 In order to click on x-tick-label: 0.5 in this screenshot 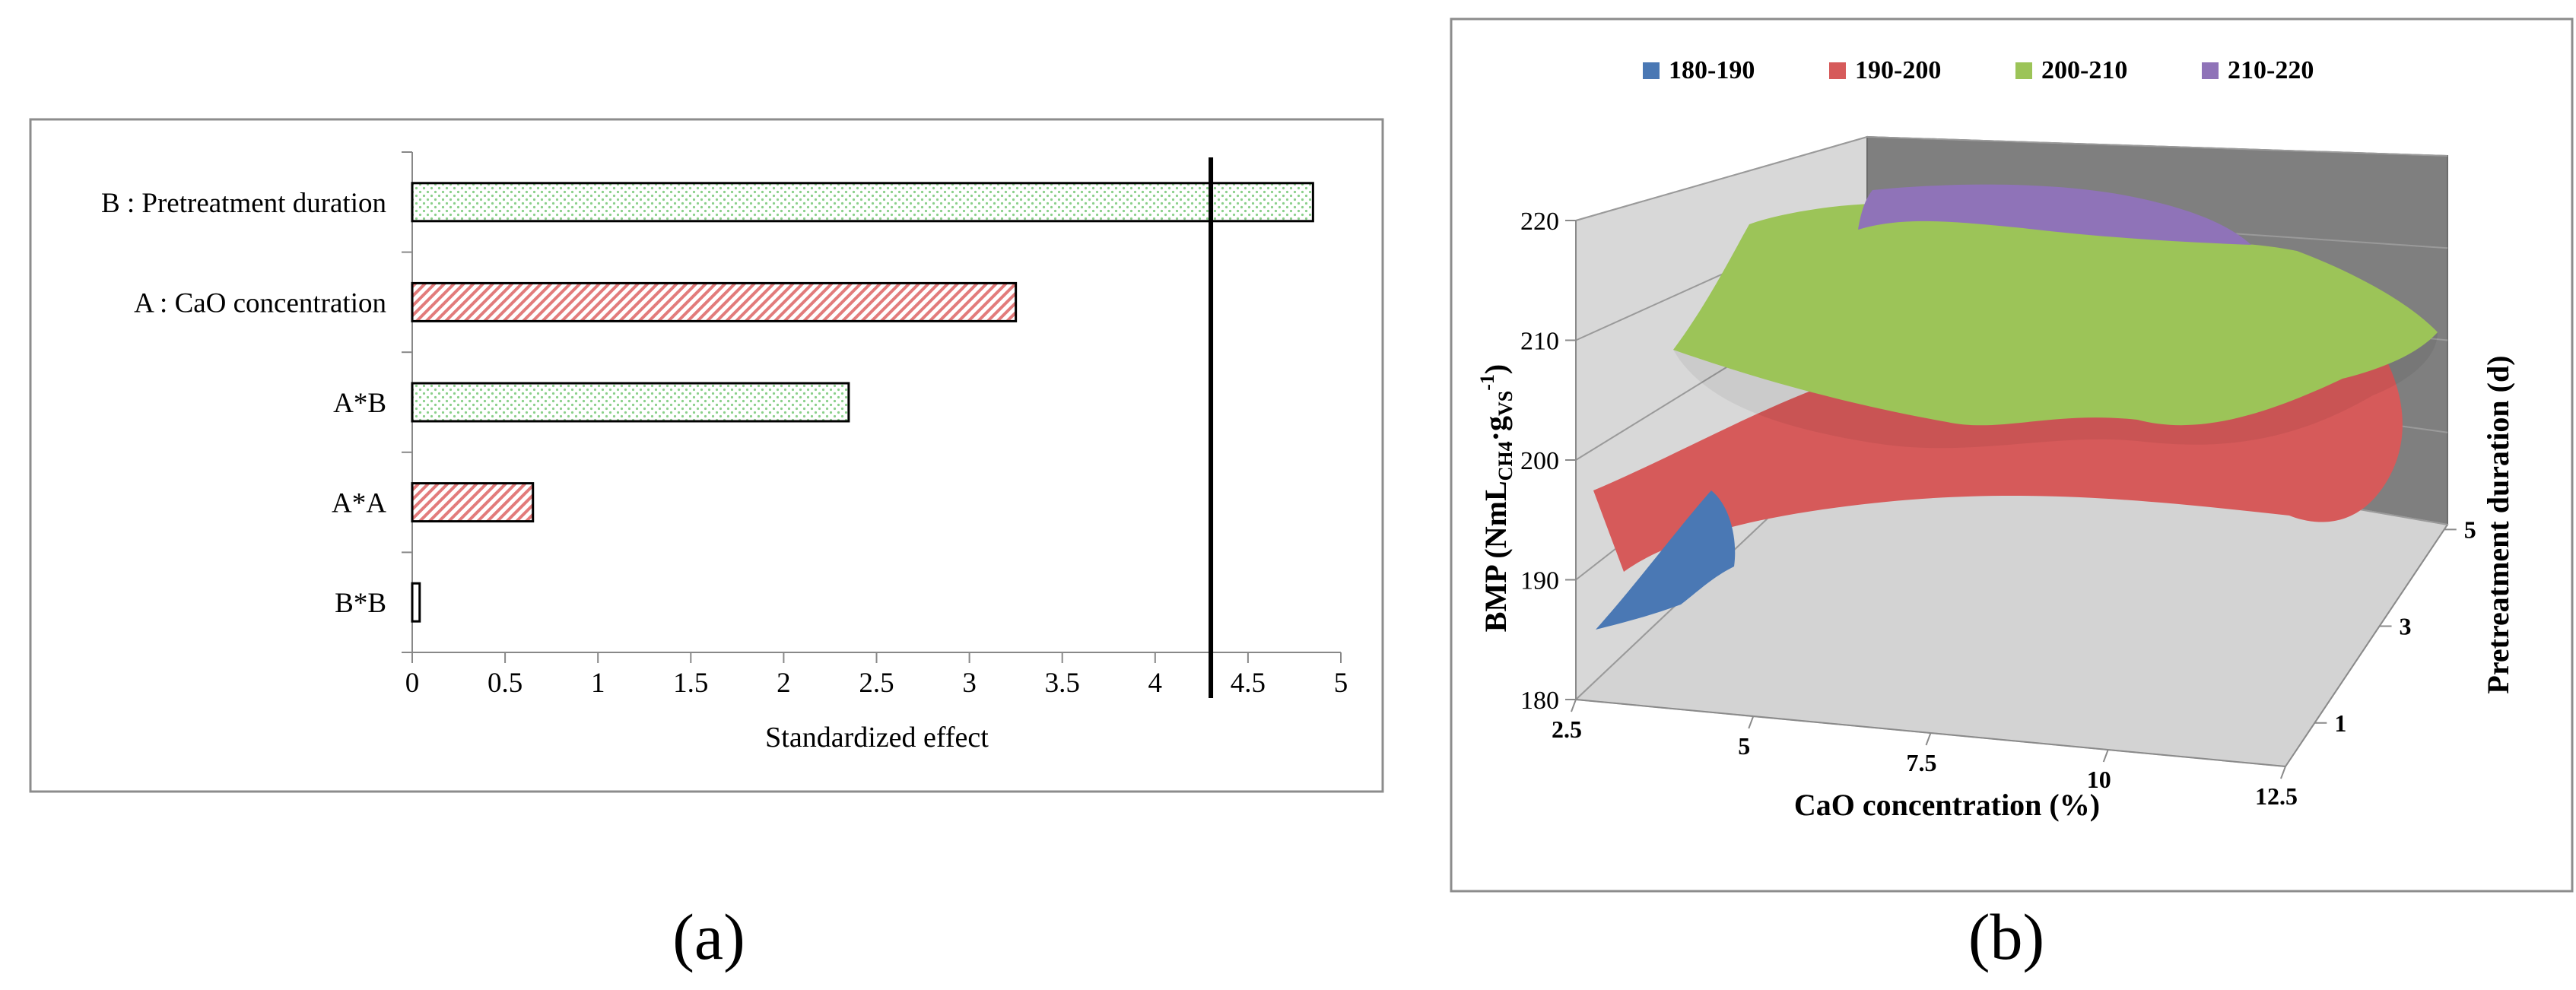, I will do `click(505, 683)`.